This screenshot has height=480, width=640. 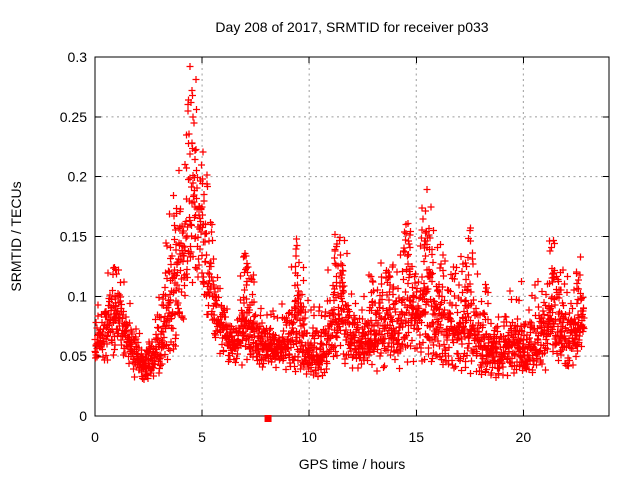 What do you see at coordinates (309, 437) in the screenshot?
I see `x-tick-label: 10` at bounding box center [309, 437].